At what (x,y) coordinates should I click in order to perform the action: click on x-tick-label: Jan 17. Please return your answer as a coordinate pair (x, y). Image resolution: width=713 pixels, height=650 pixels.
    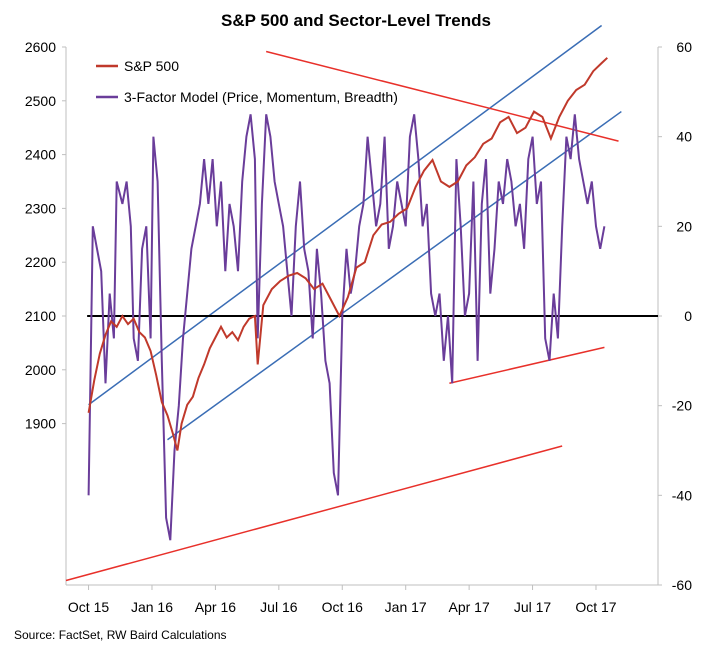
    Looking at the image, I should click on (406, 607).